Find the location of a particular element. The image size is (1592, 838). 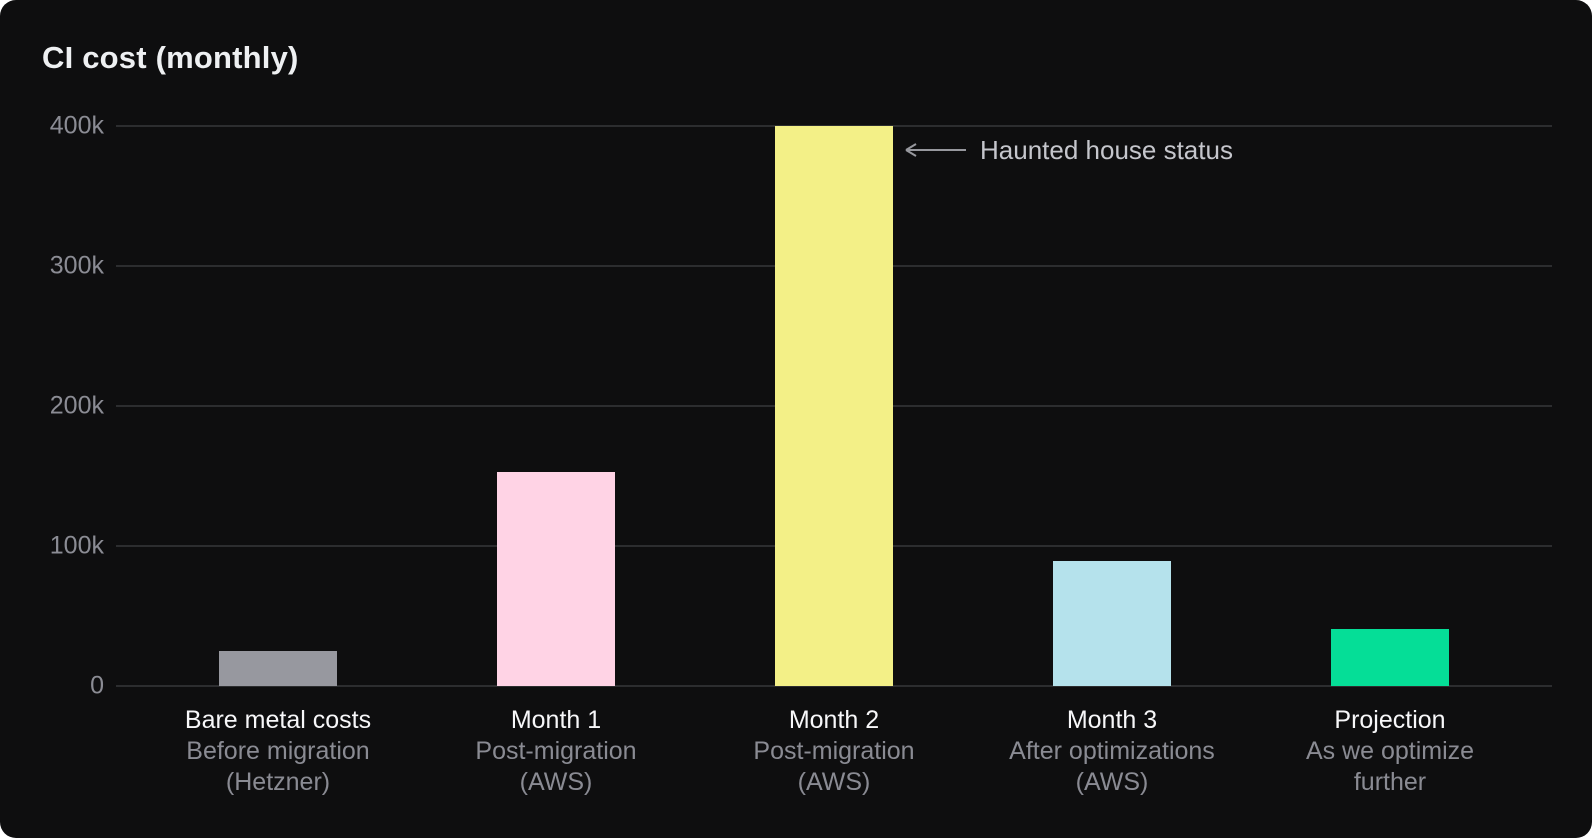

category-sublabel: Before migration is located at coordinates (278, 751).